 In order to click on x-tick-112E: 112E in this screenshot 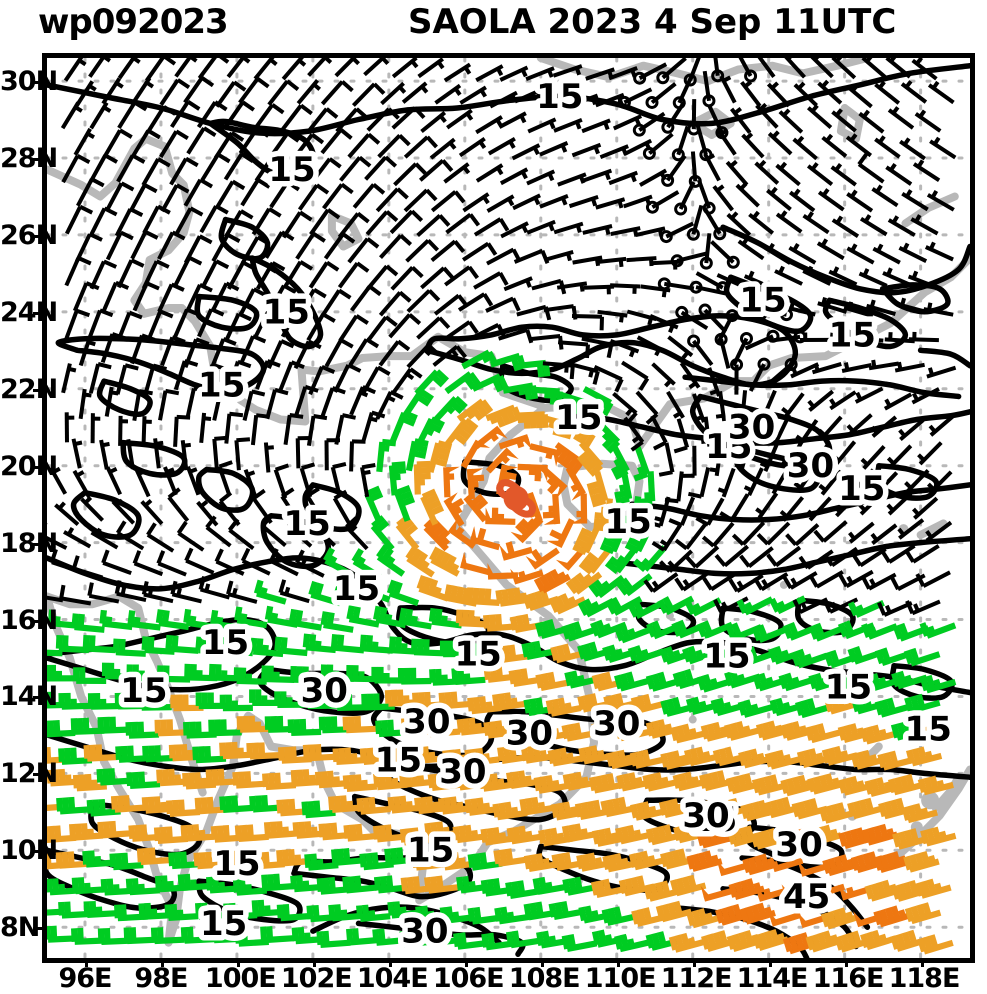, I will do `click(693, 978)`.